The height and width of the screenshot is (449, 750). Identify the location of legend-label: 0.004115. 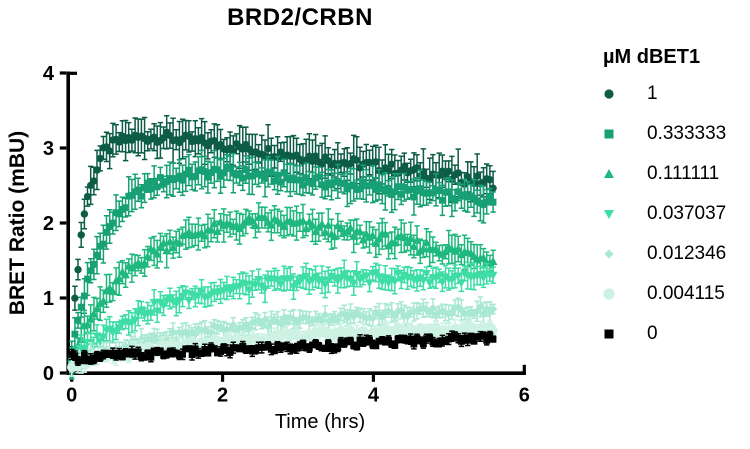
(686, 293).